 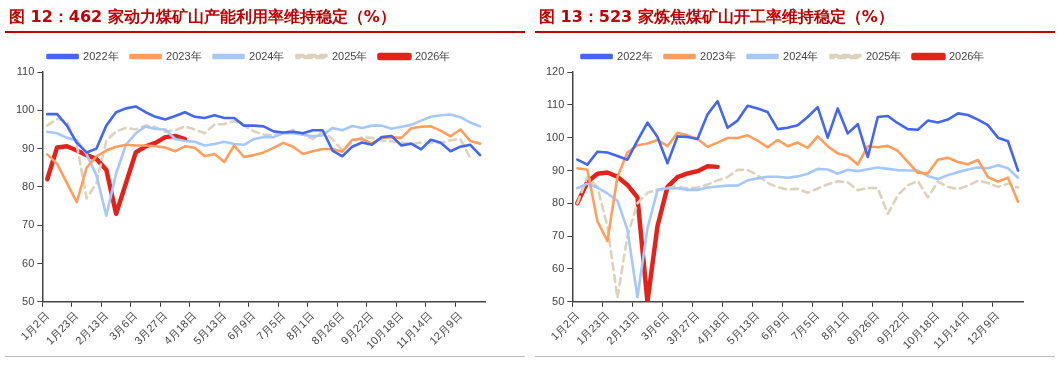 I want to click on y-tick-label: 120, so click(x=555, y=71).